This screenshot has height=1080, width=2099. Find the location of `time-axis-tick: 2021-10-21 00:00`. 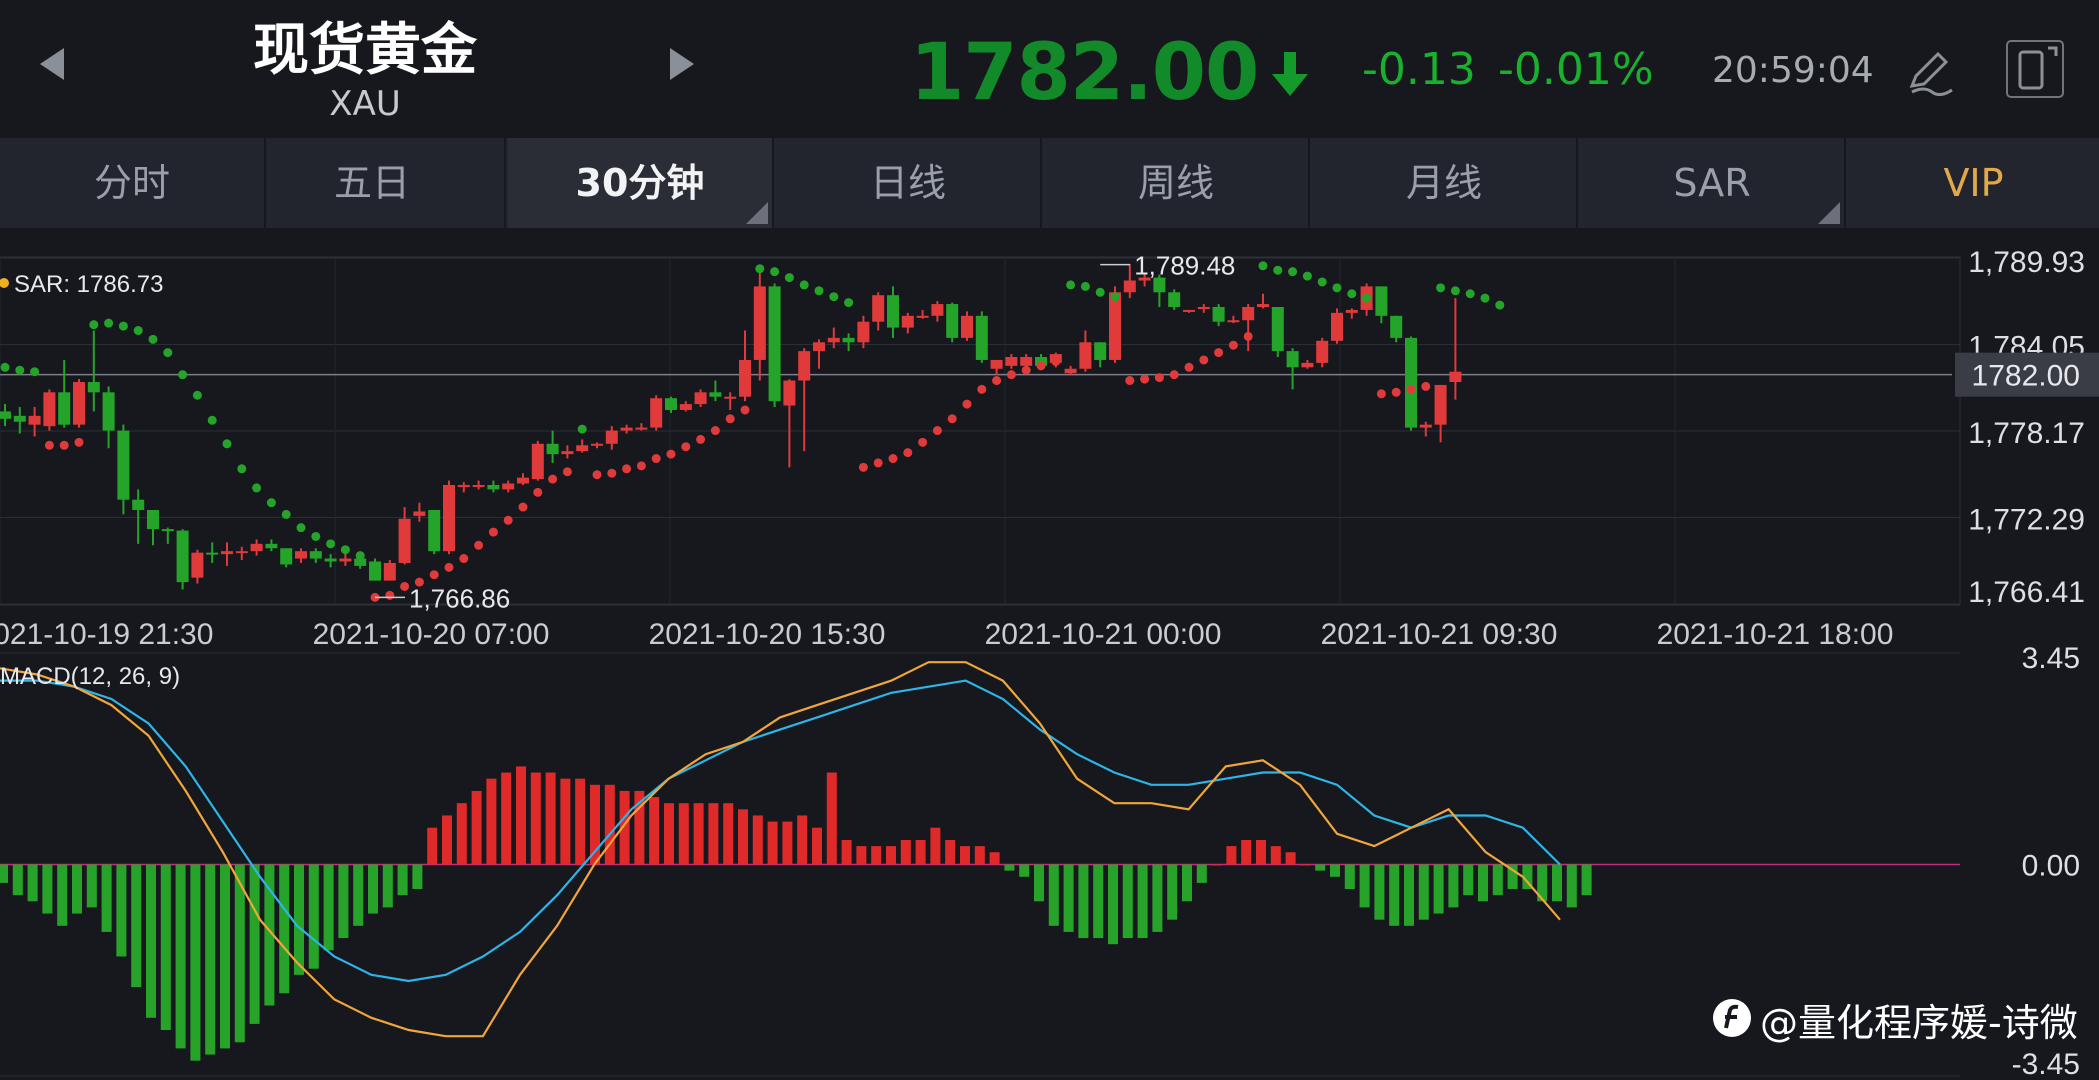

time-axis-tick: 2021-10-21 00:00 is located at coordinates (1103, 634).